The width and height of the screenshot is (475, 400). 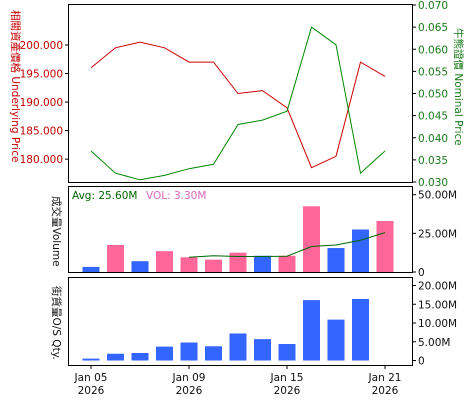 What do you see at coordinates (433, 183) in the screenshot?
I see `right-tick-label: 0.030` at bounding box center [433, 183].